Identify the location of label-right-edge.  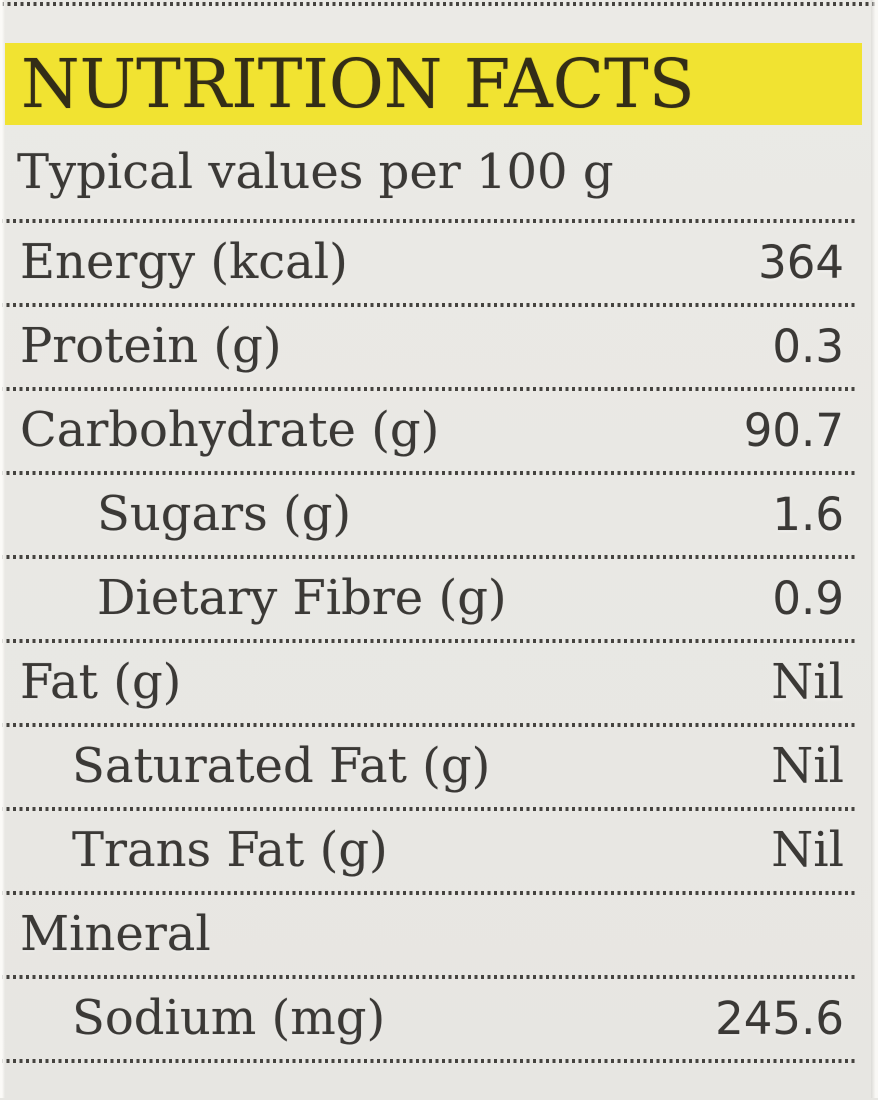
(874, 549).